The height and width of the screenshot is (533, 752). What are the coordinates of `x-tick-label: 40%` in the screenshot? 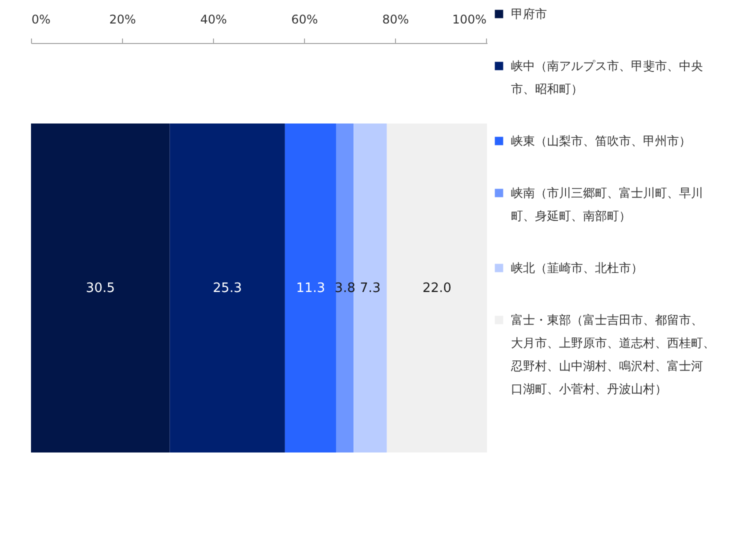 It's located at (213, 19).